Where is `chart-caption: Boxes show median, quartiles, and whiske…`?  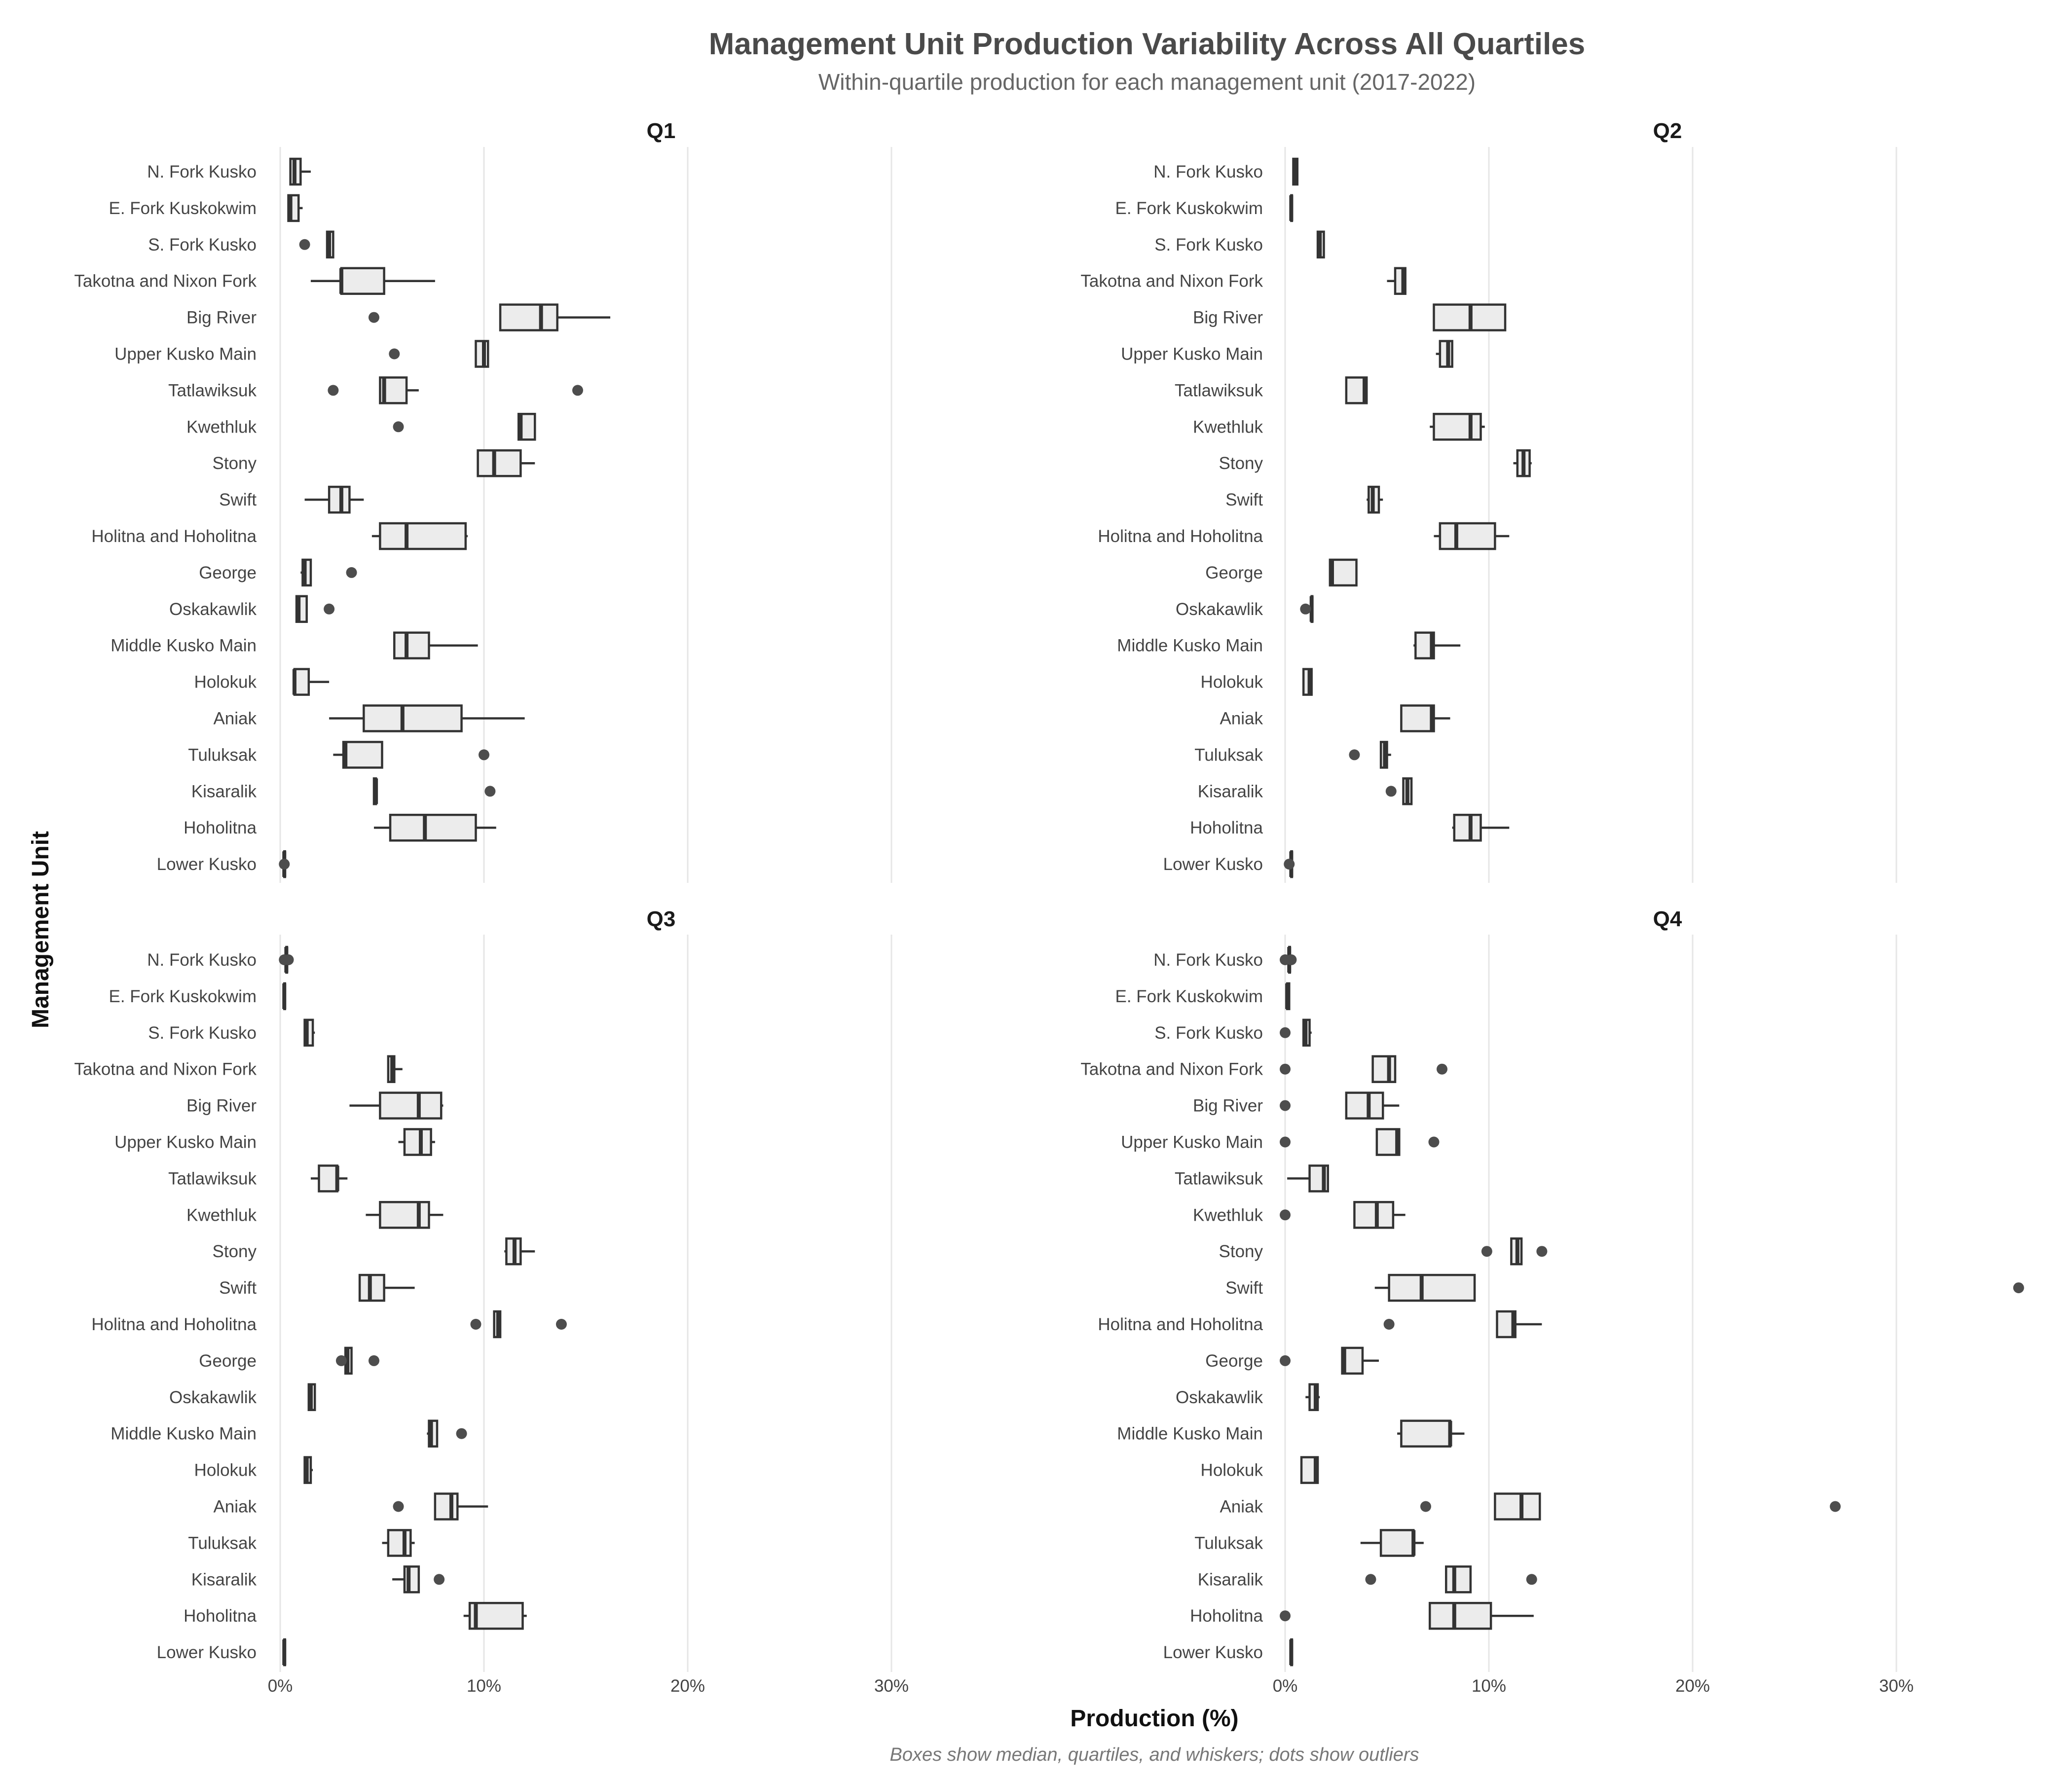
chart-caption: Boxes show median, quartiles, and whiske… is located at coordinates (1155, 1754).